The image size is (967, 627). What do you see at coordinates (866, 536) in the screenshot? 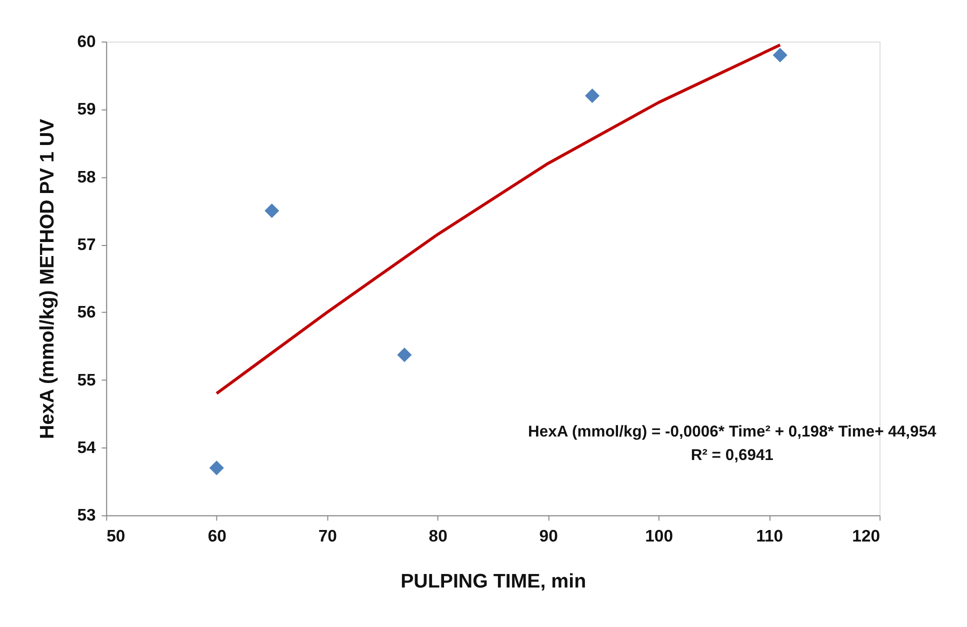
I see `x-tick-label: 120` at bounding box center [866, 536].